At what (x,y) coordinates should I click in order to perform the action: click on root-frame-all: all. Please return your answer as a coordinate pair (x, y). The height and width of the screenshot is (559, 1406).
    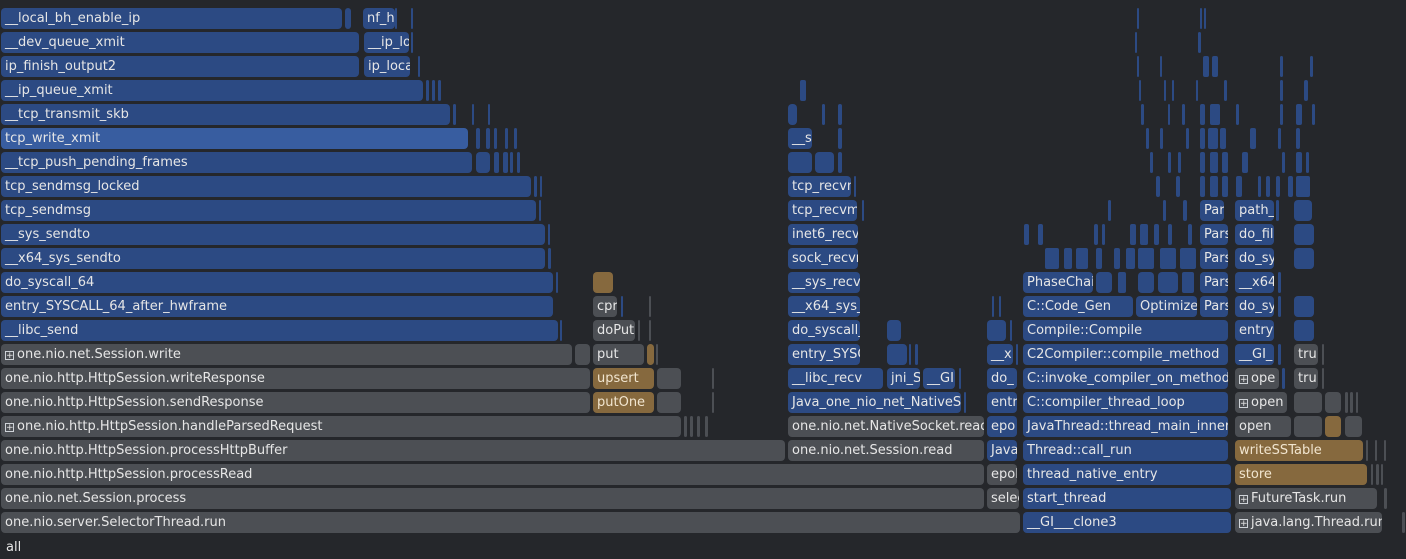
    Looking at the image, I should click on (14, 547).